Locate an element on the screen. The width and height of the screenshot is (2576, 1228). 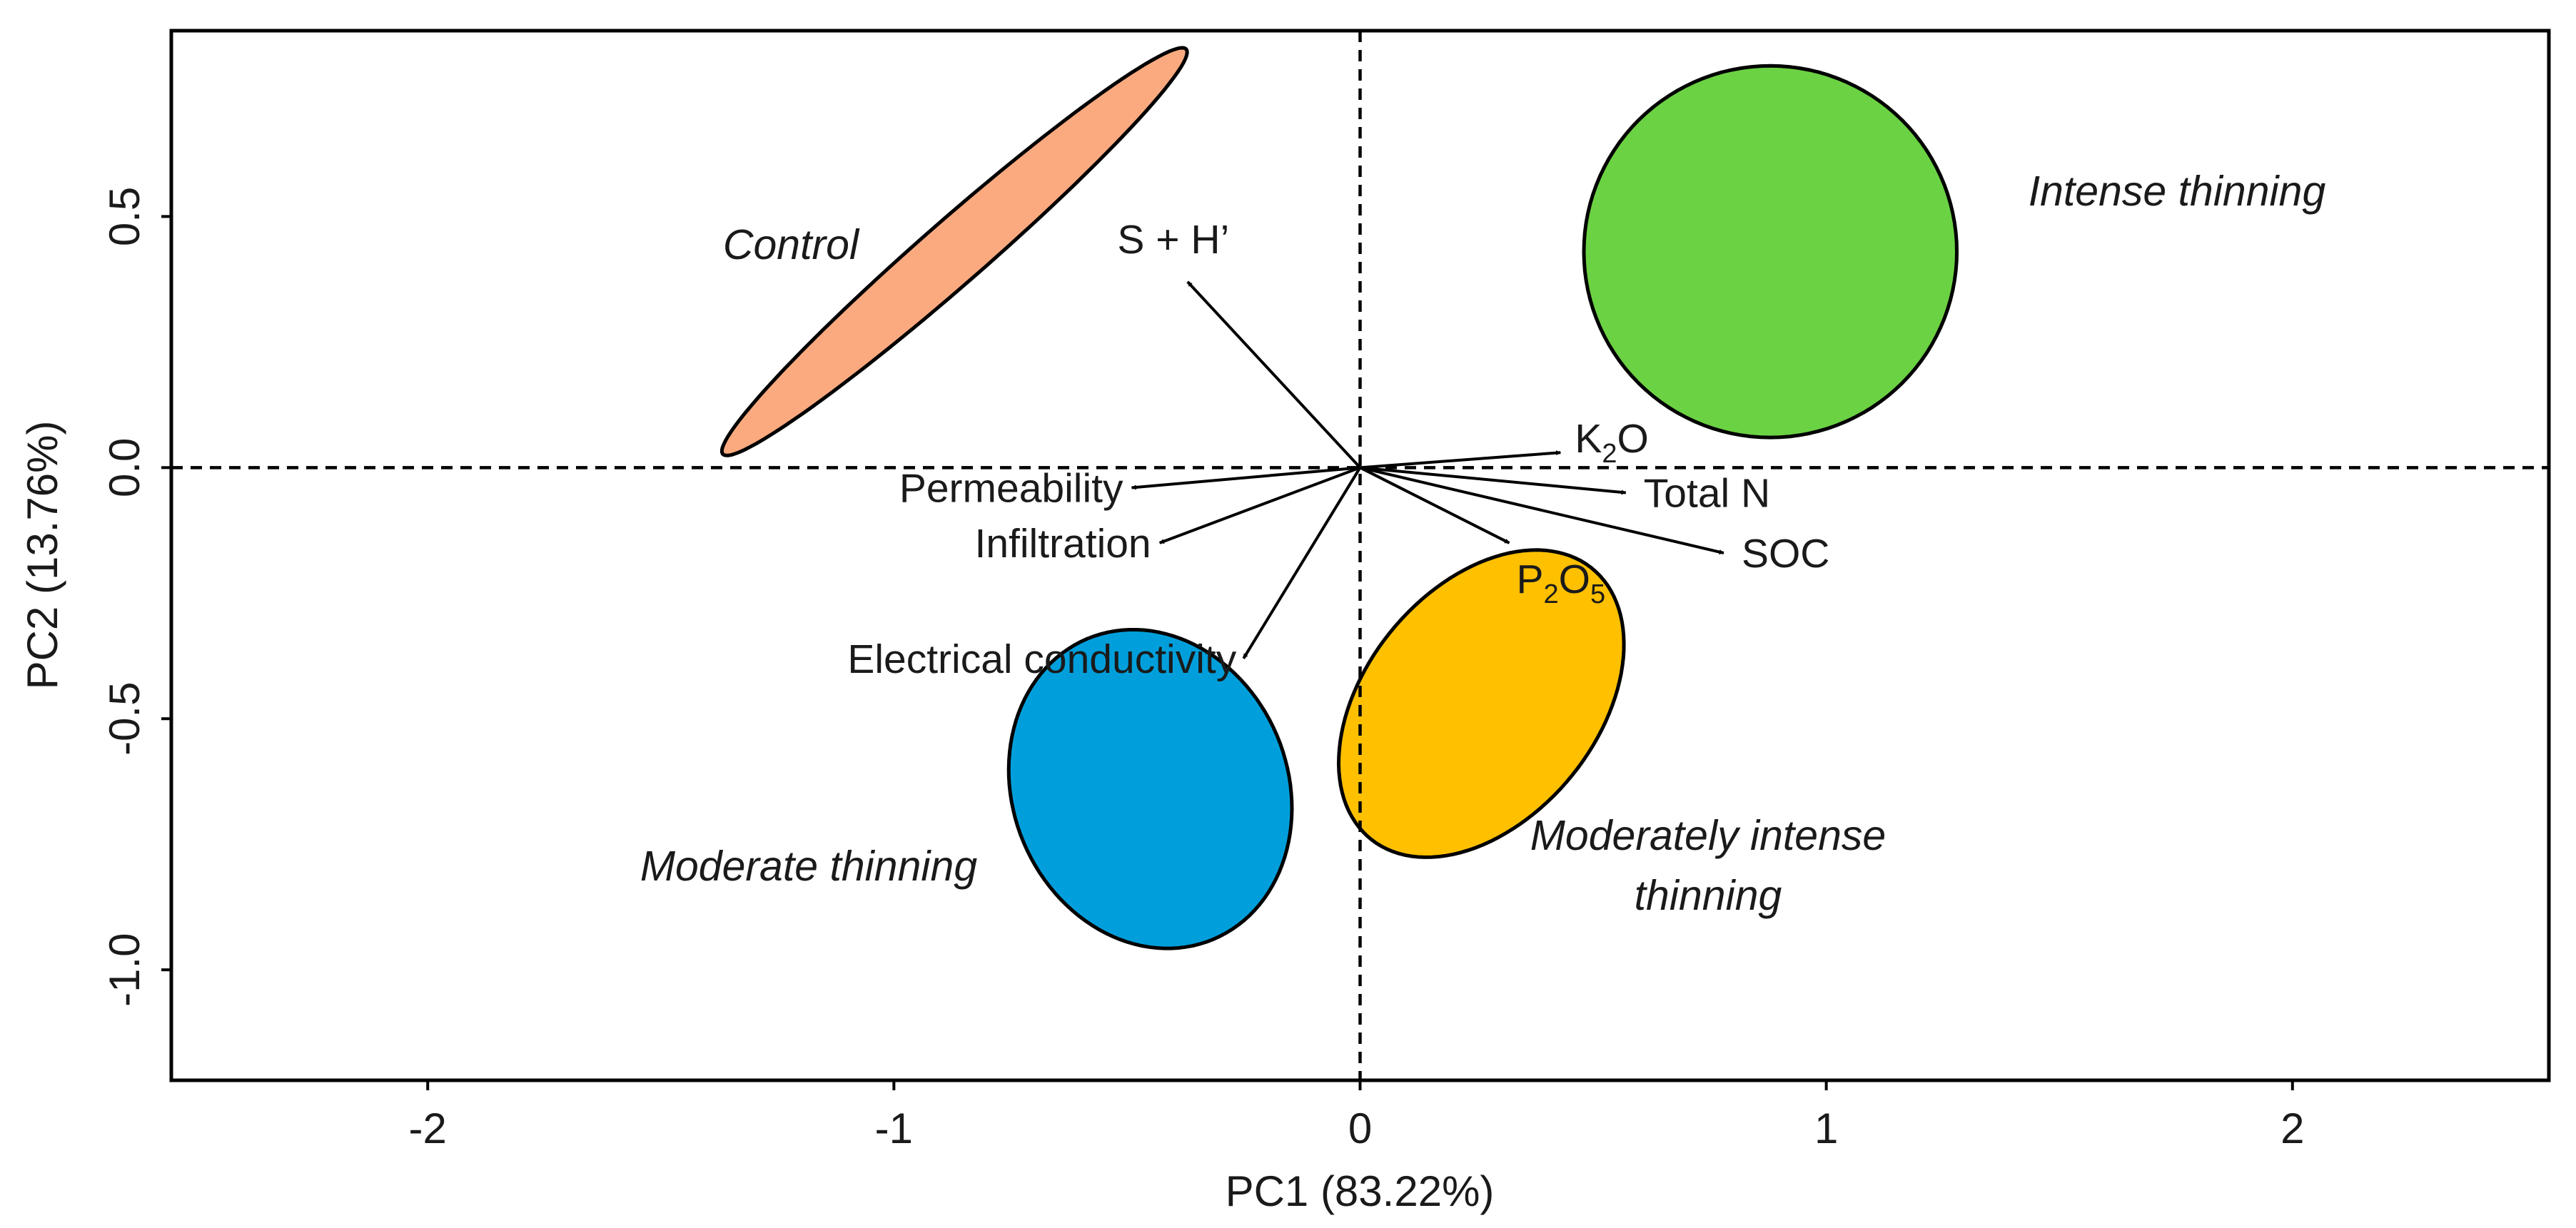
x-axis-title: PC1 (83.22%) is located at coordinates (1360, 1191).